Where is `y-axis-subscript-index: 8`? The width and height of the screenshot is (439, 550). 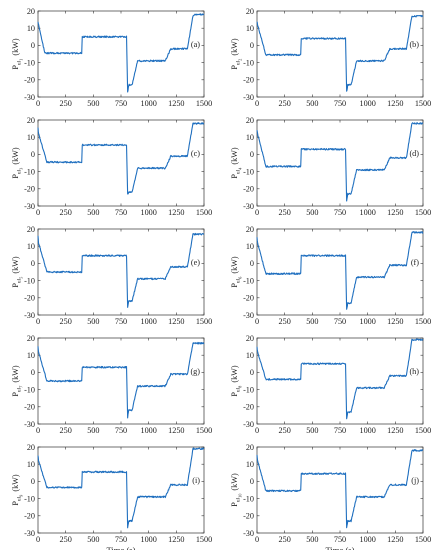 y-axis-subscript-index: 8 is located at coordinates (239, 386).